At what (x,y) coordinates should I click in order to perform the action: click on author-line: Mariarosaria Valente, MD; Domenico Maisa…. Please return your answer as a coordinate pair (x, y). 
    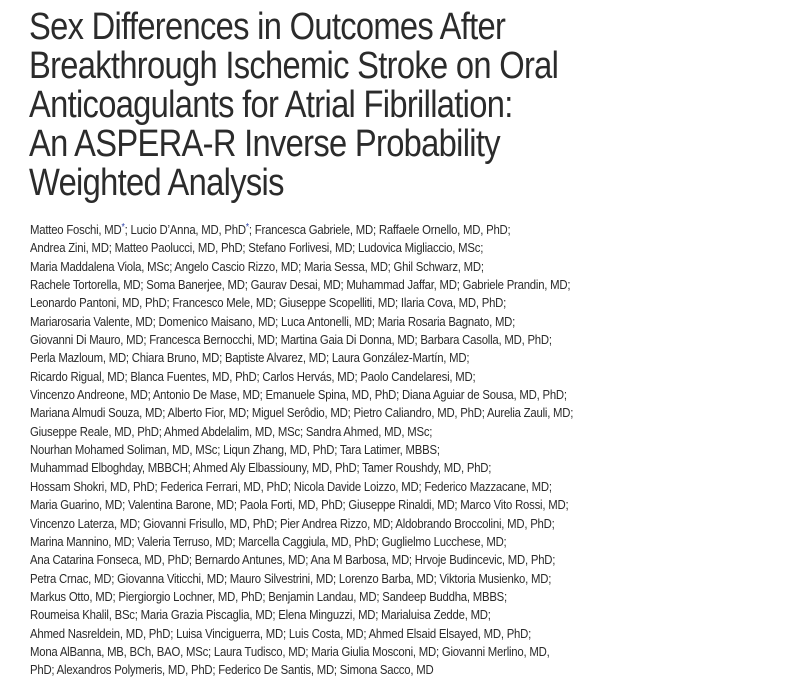
    Looking at the image, I should click on (301, 322).